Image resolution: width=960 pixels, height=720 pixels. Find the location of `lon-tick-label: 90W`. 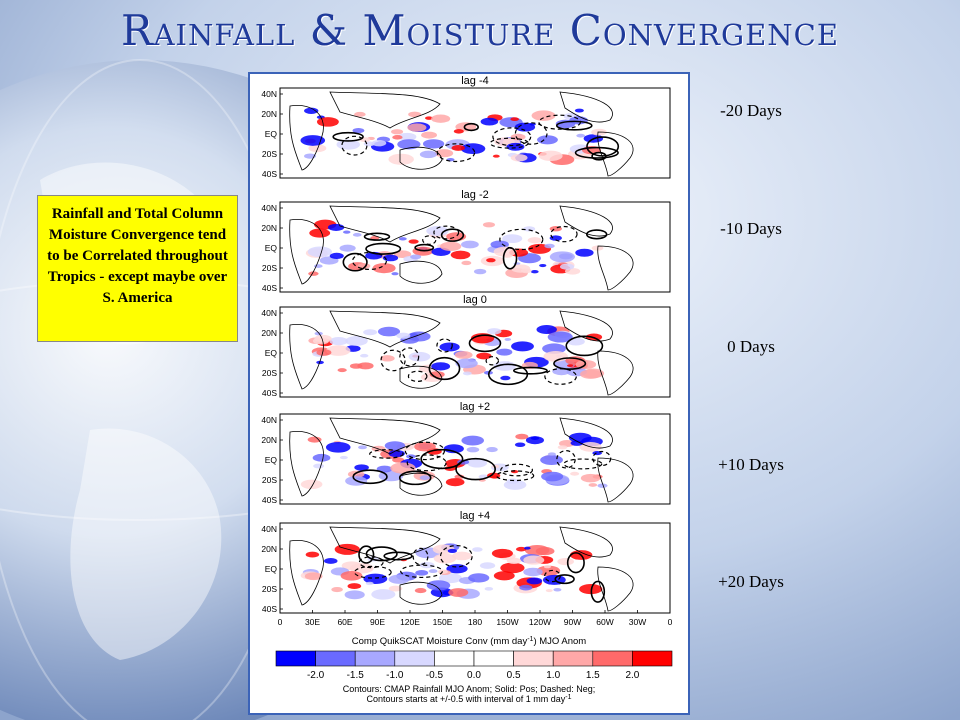

lon-tick-label: 90W is located at coordinates (572, 622).